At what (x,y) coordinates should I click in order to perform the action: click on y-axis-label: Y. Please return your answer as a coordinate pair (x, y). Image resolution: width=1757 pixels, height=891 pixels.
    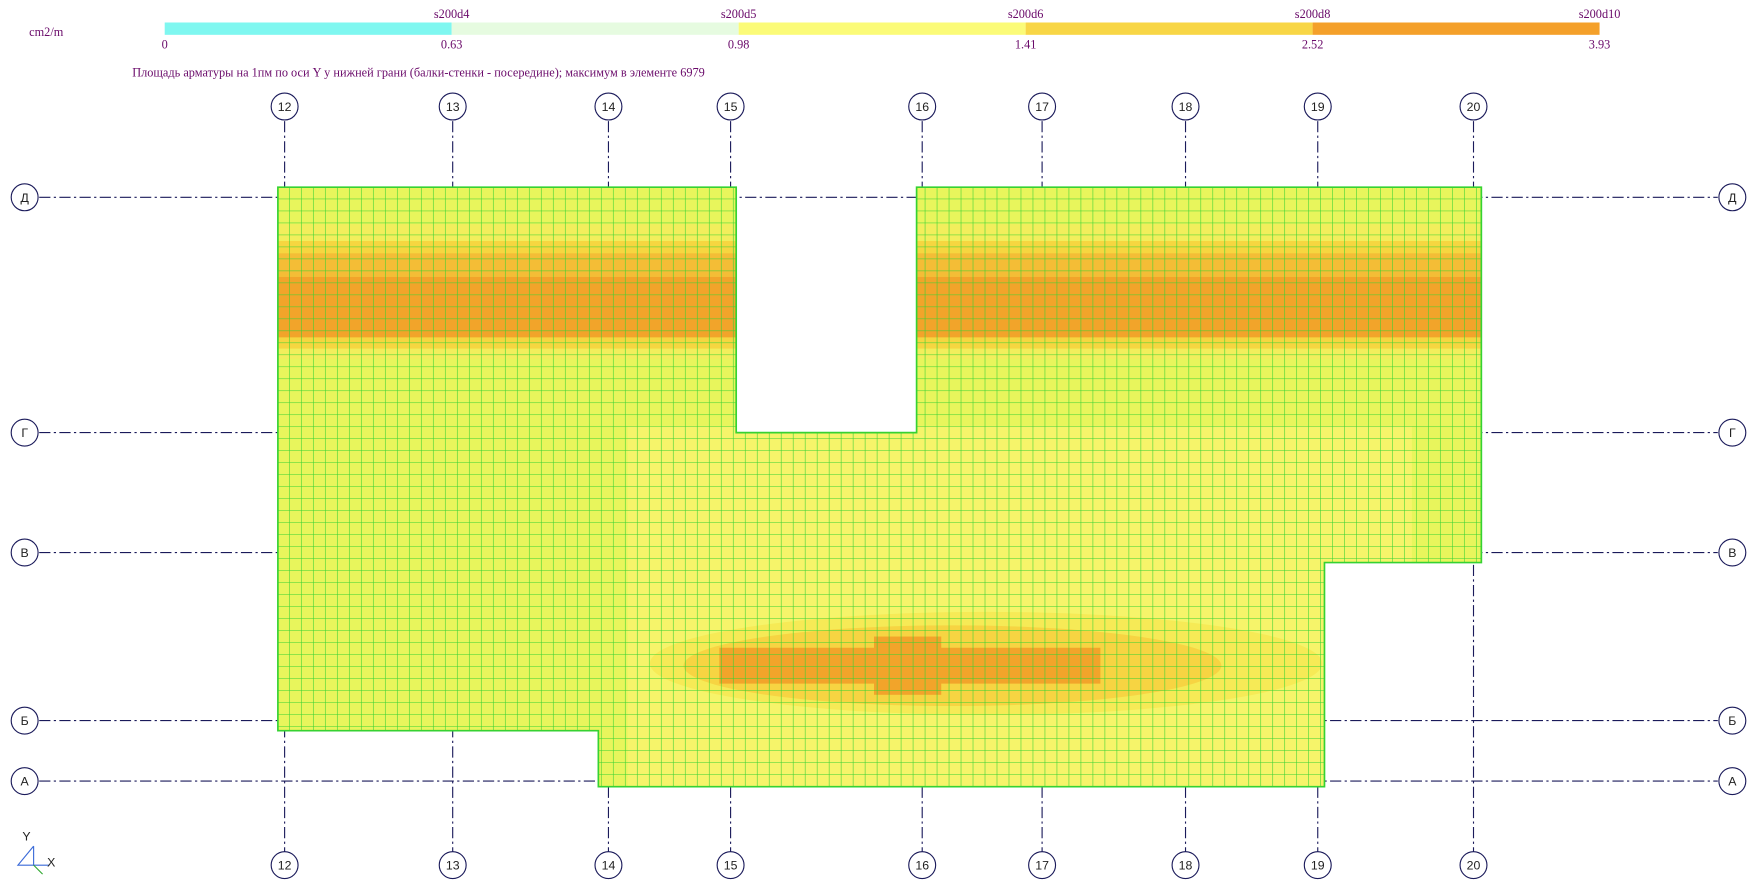
    Looking at the image, I should click on (26, 836).